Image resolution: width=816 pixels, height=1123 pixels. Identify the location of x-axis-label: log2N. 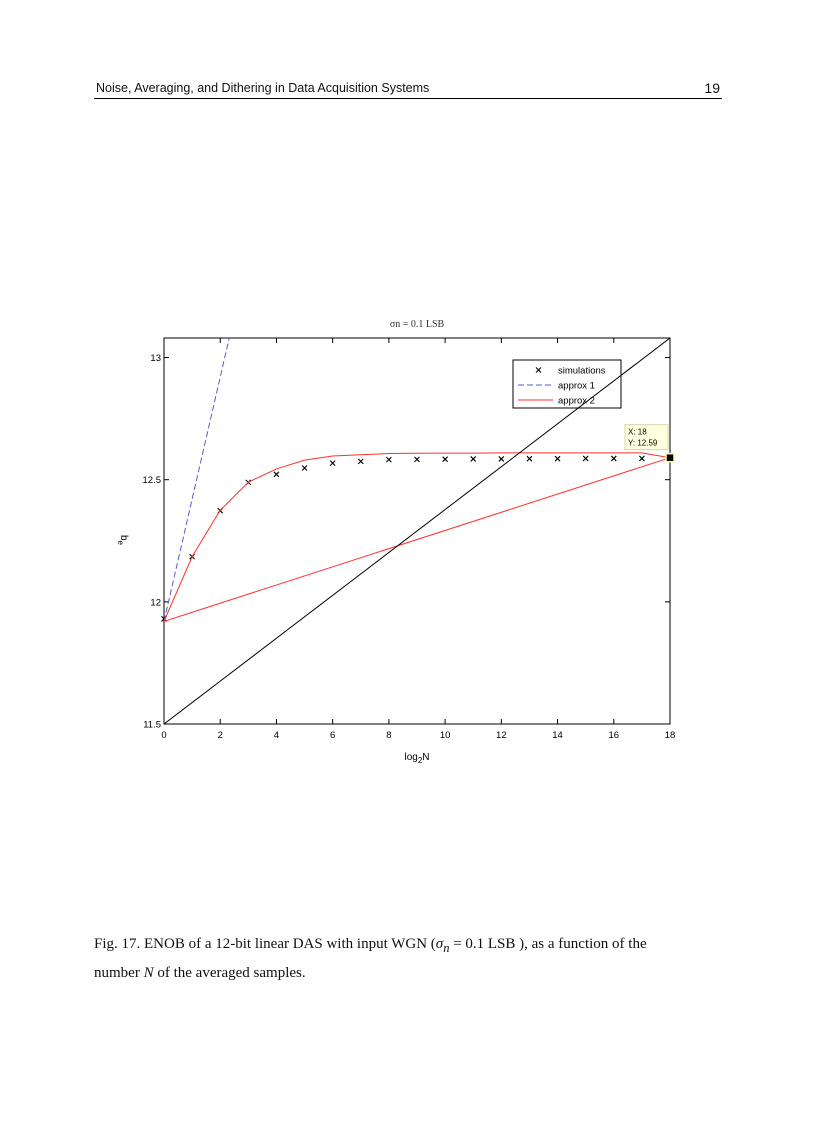
(416, 758).